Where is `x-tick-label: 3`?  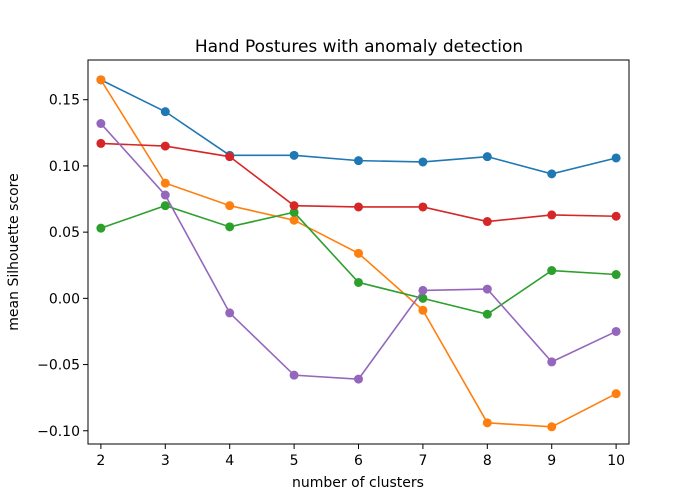 x-tick-label: 3 is located at coordinates (165, 461).